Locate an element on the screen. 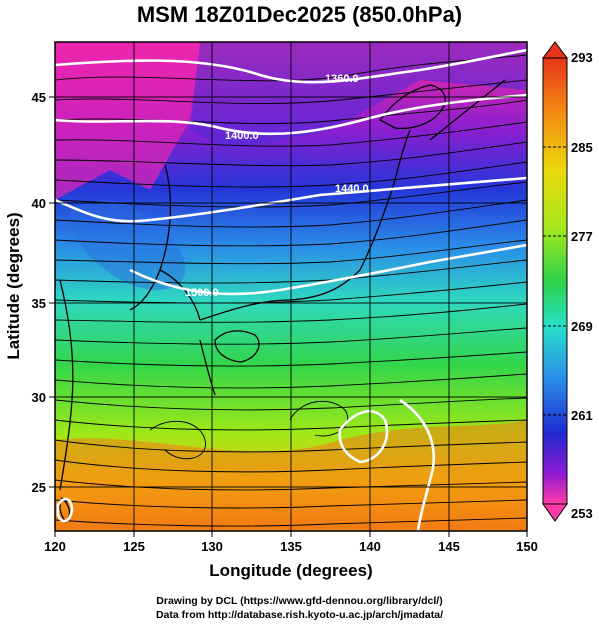 The image size is (599, 625). y-tick-label: 45 is located at coordinates (39, 97).